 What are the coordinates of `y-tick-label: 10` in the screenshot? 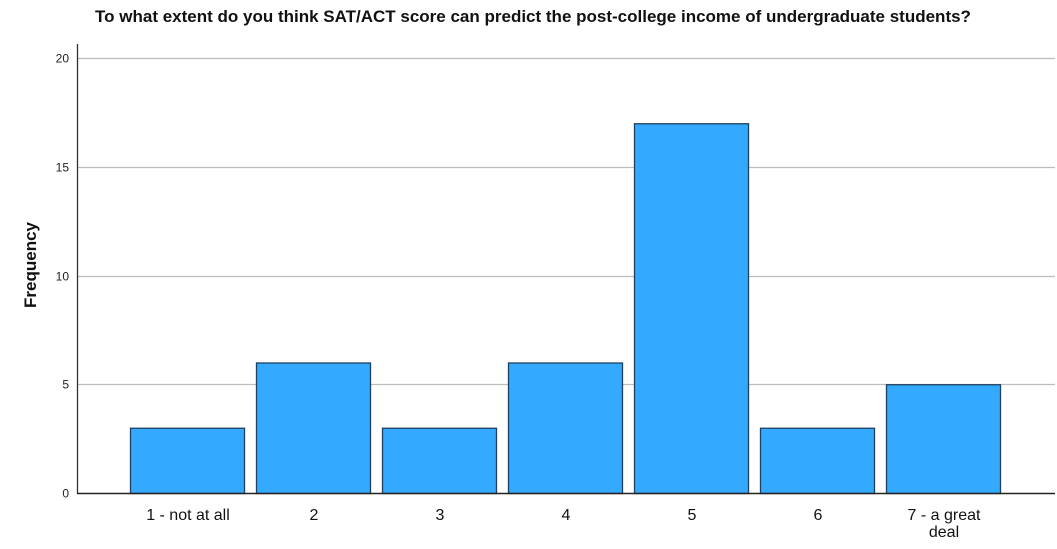 It's located at (63, 277).